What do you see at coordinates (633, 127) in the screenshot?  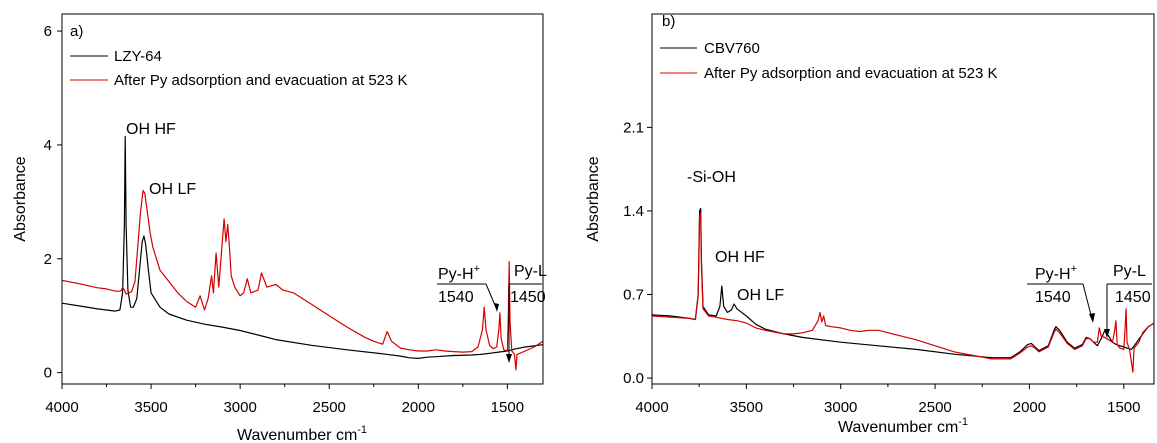 I see `panel-b-y-tick-label: 2.1` at bounding box center [633, 127].